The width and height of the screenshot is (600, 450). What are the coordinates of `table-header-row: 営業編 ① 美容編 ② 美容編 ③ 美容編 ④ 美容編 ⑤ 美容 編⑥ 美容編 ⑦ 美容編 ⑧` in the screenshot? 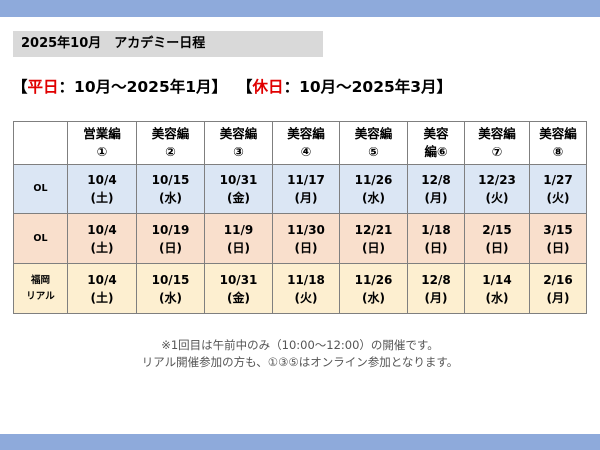 It's located at (300, 143).